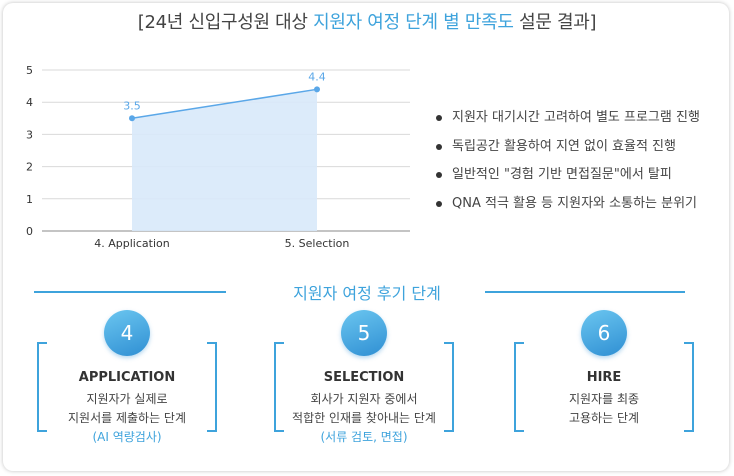 The image size is (734, 476). Describe the element at coordinates (604, 333) in the screenshot. I see `stage-number-badge: 6` at that location.